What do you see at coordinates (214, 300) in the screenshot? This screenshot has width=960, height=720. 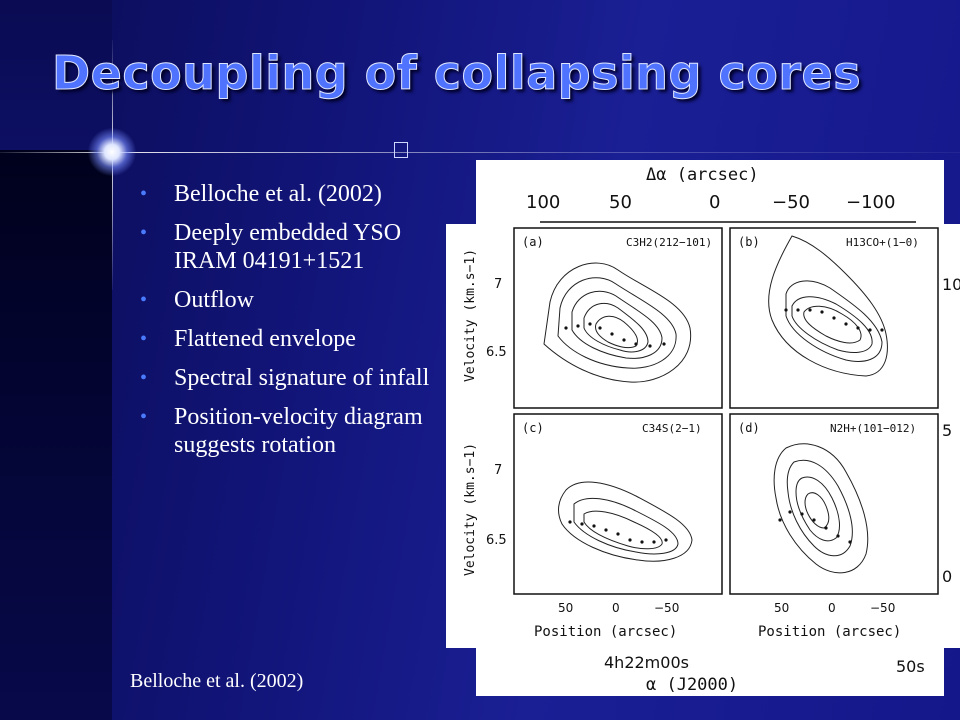 I see `bullet-text: Outflow` at bounding box center [214, 300].